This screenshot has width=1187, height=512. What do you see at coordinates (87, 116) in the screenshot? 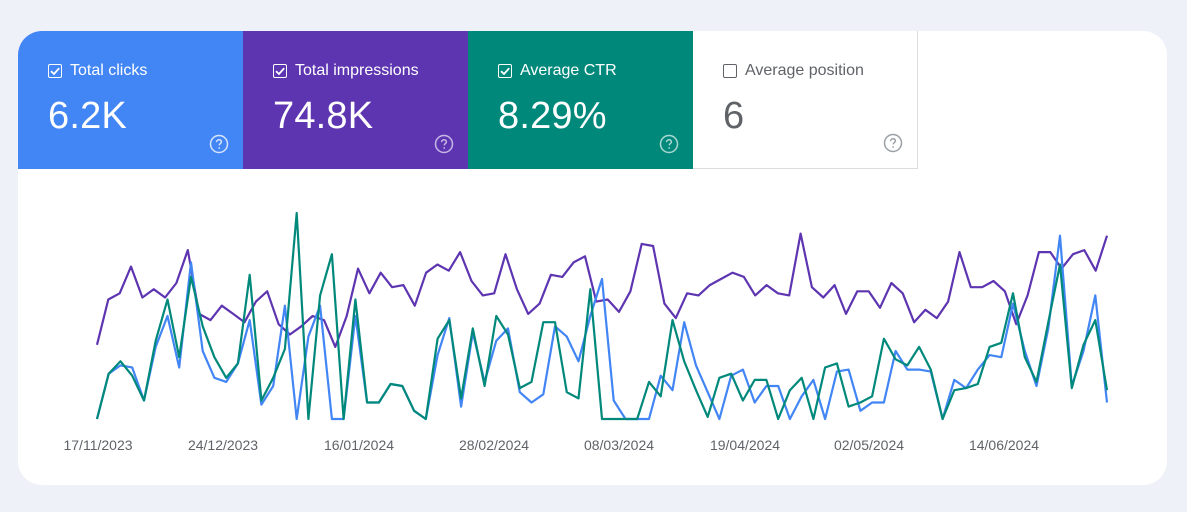
I see `metric-value: 6.2K` at bounding box center [87, 116].